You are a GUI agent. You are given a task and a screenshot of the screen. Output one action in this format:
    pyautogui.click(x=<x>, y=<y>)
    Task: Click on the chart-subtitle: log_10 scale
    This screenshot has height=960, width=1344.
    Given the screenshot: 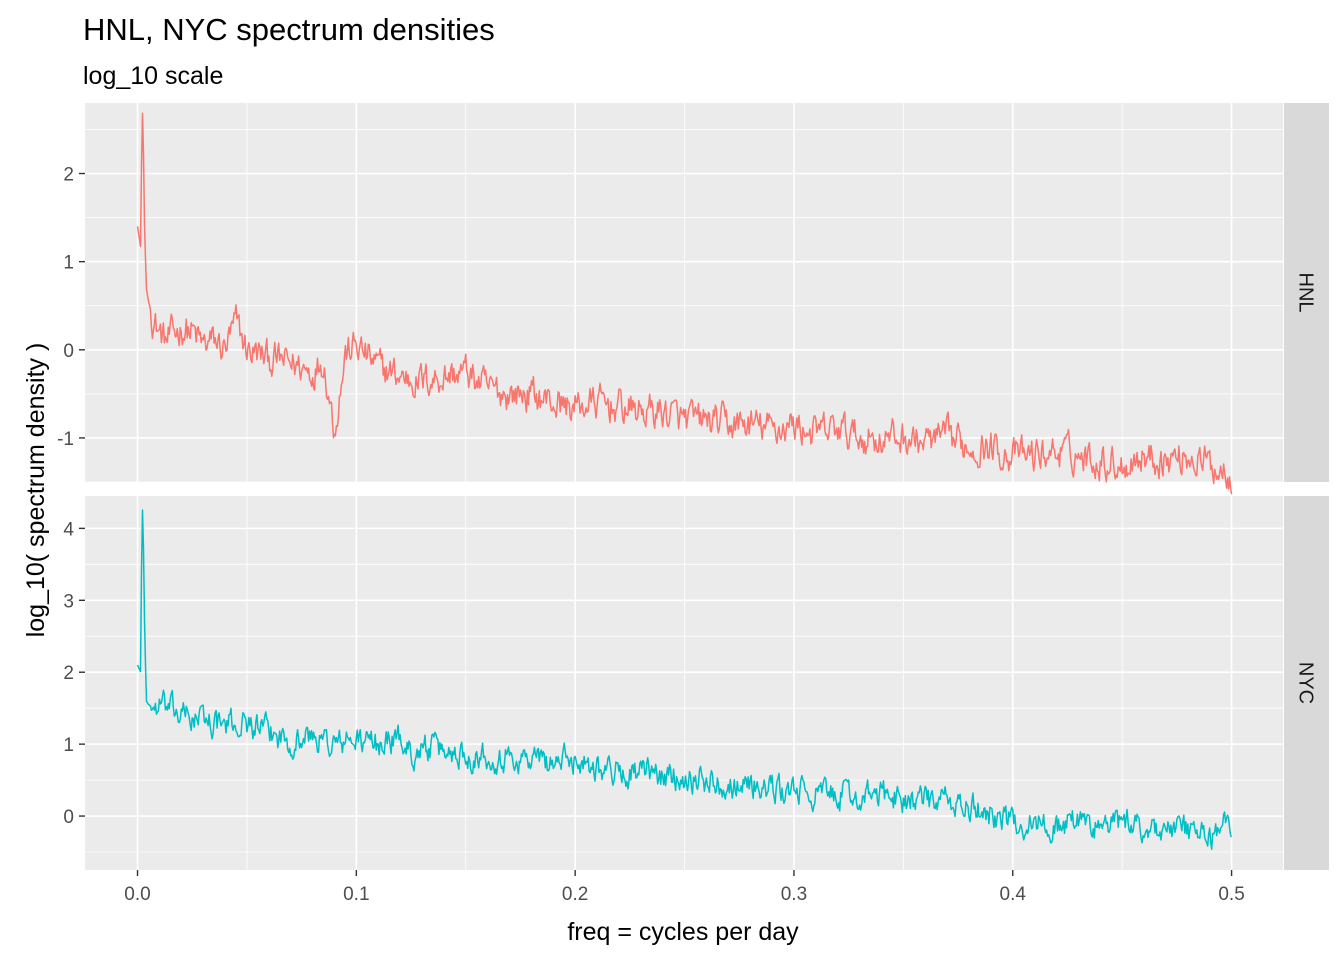 What is the action you would take?
    pyautogui.click(x=153, y=76)
    